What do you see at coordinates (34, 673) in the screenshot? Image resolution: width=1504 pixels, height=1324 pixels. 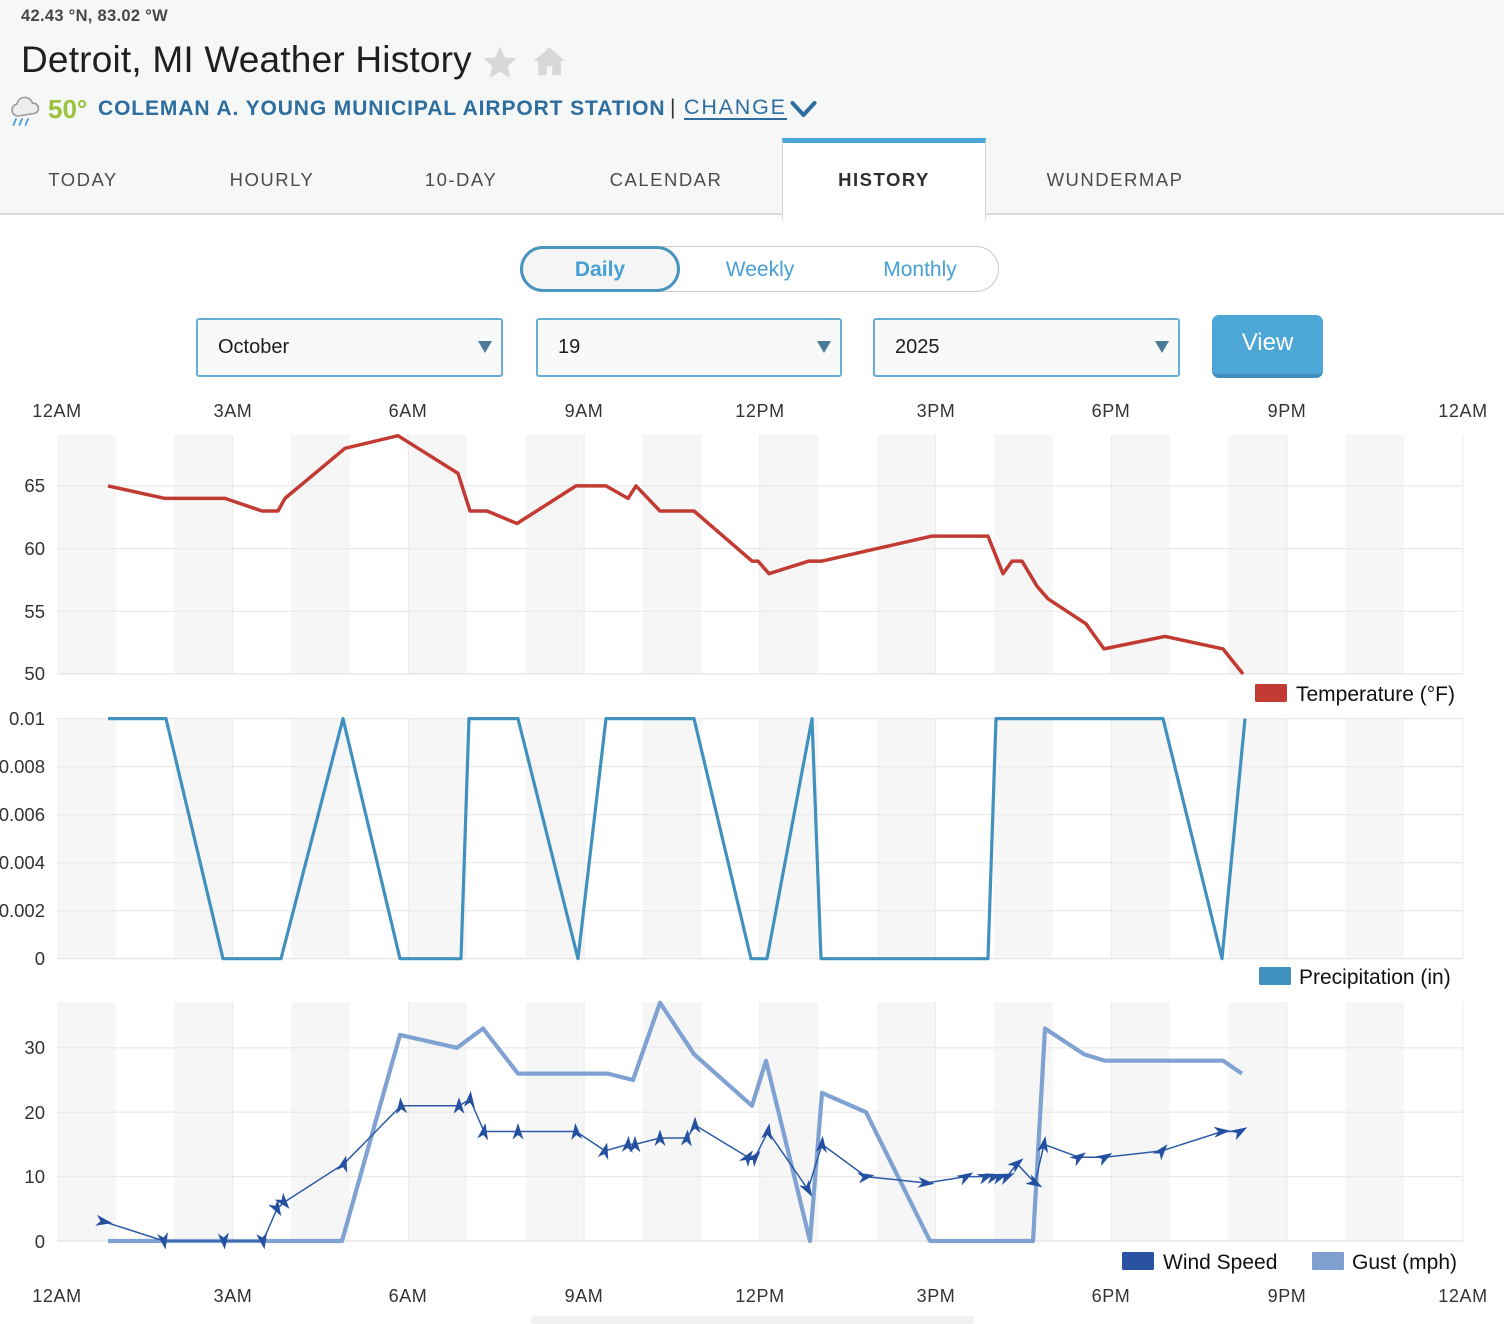 I see `svg-text: 50` at bounding box center [34, 673].